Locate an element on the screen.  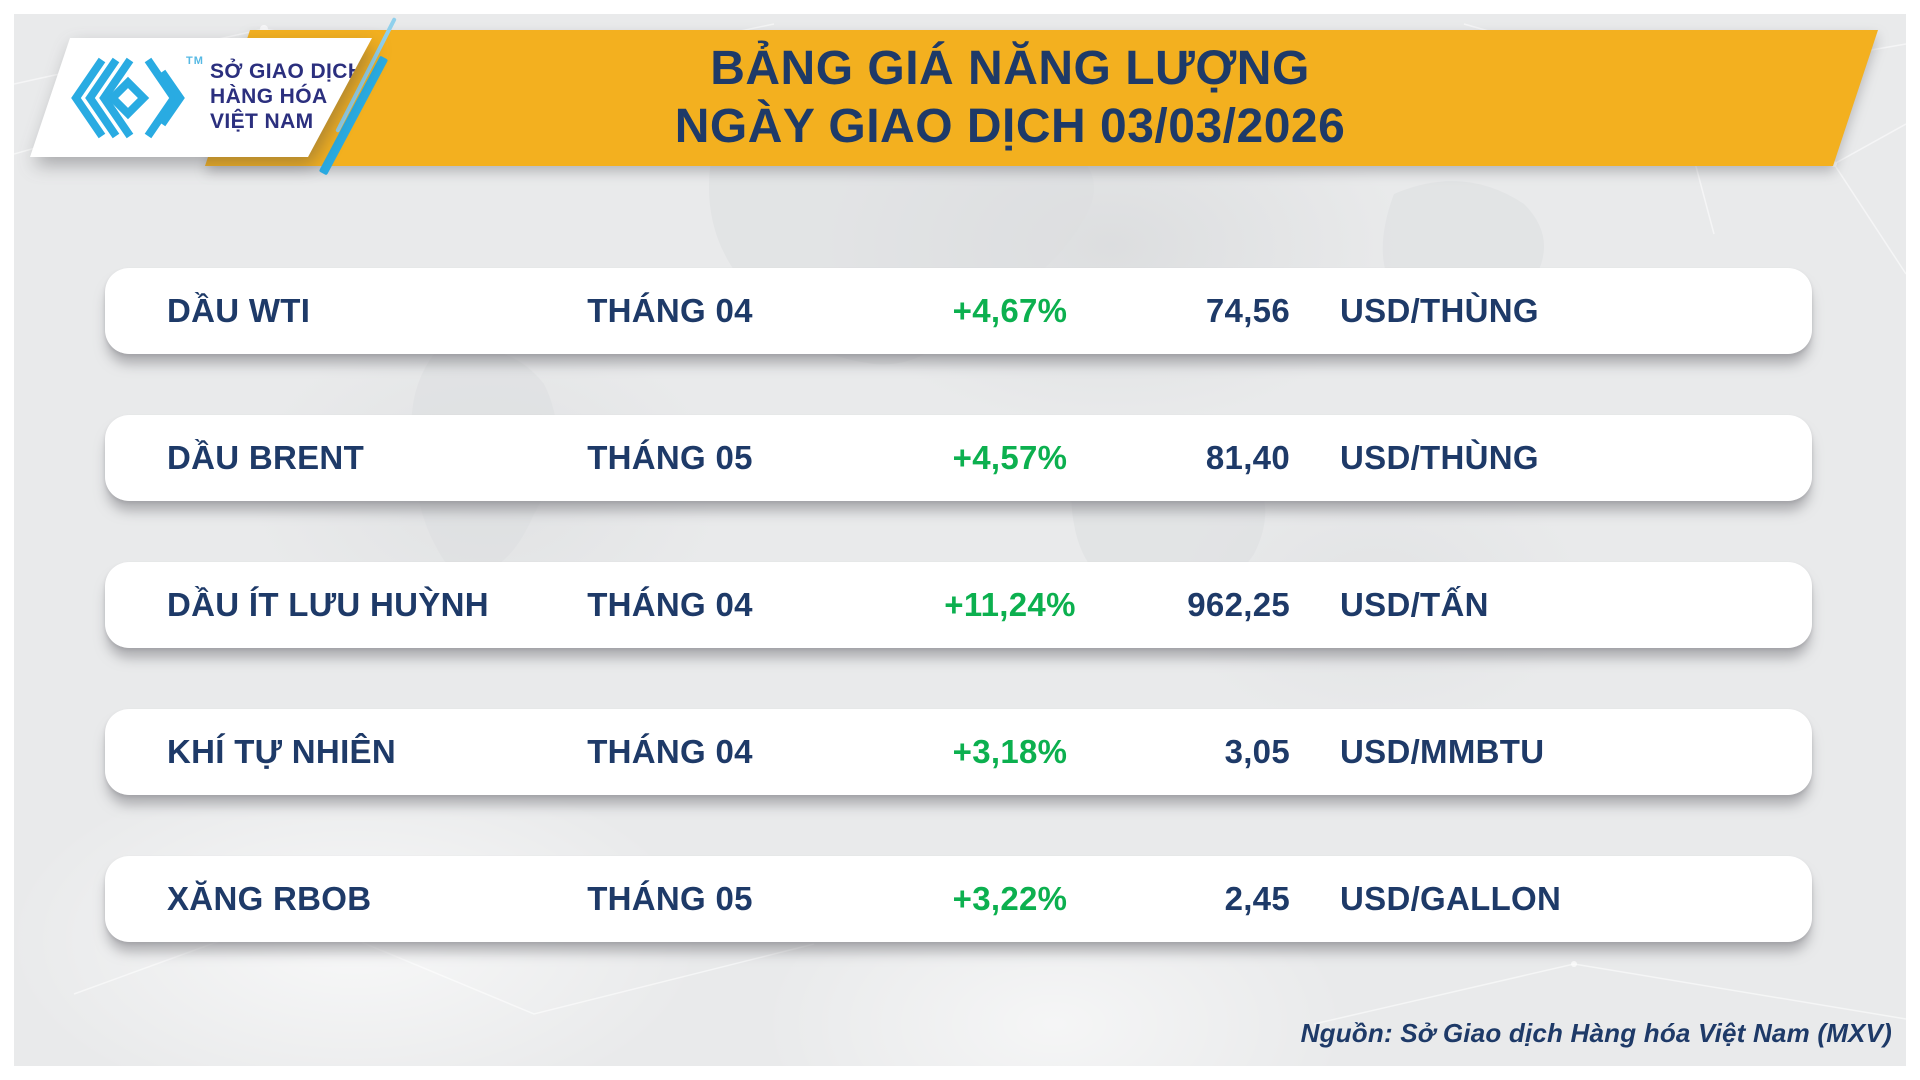
trademark-label: TM is located at coordinates (195, 61).